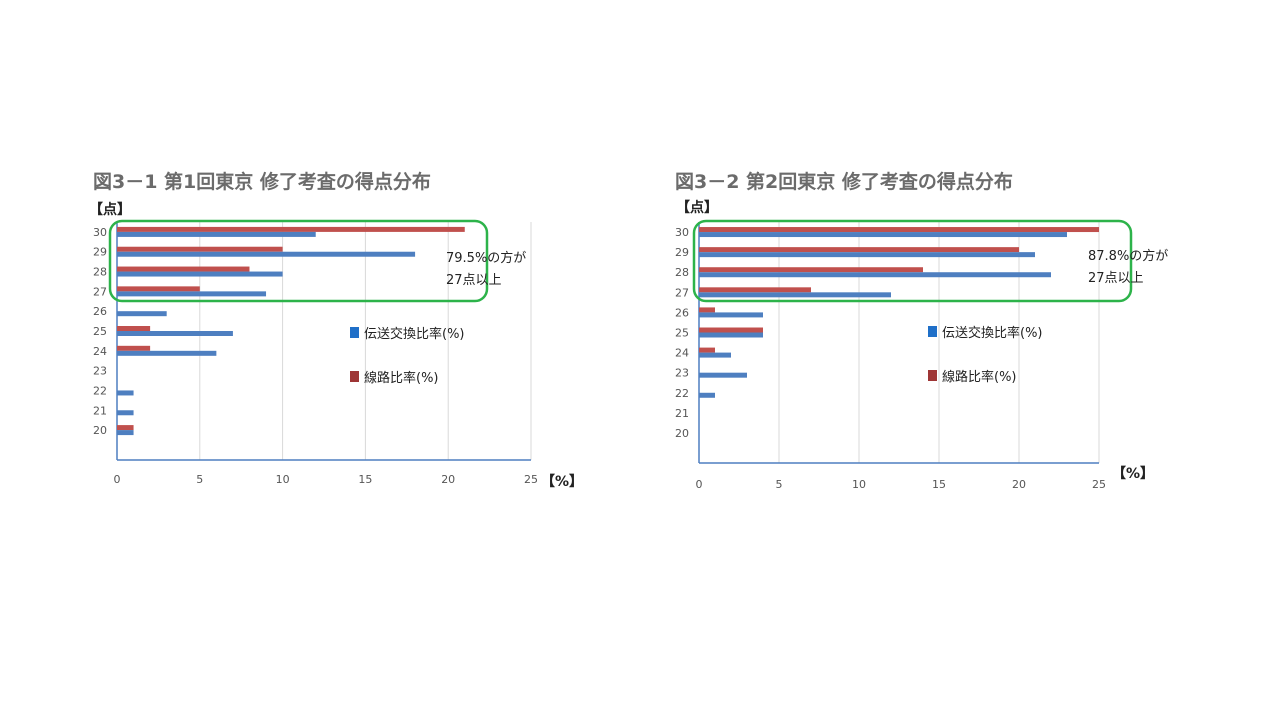 This screenshot has height=720, width=1280. I want to click on chart-title: 図3－2 第2回東京 修了考査の得点分布, so click(844, 181).